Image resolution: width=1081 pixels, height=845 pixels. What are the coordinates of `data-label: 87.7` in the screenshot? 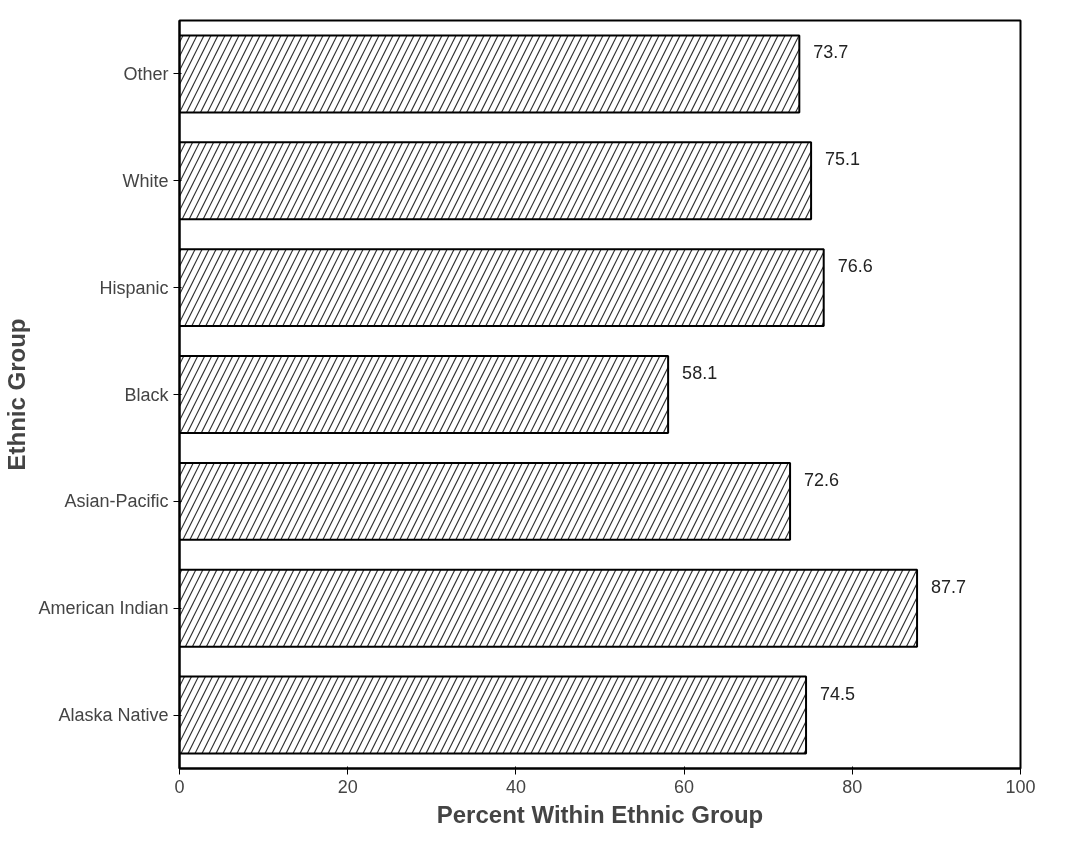 It's located at (949, 586).